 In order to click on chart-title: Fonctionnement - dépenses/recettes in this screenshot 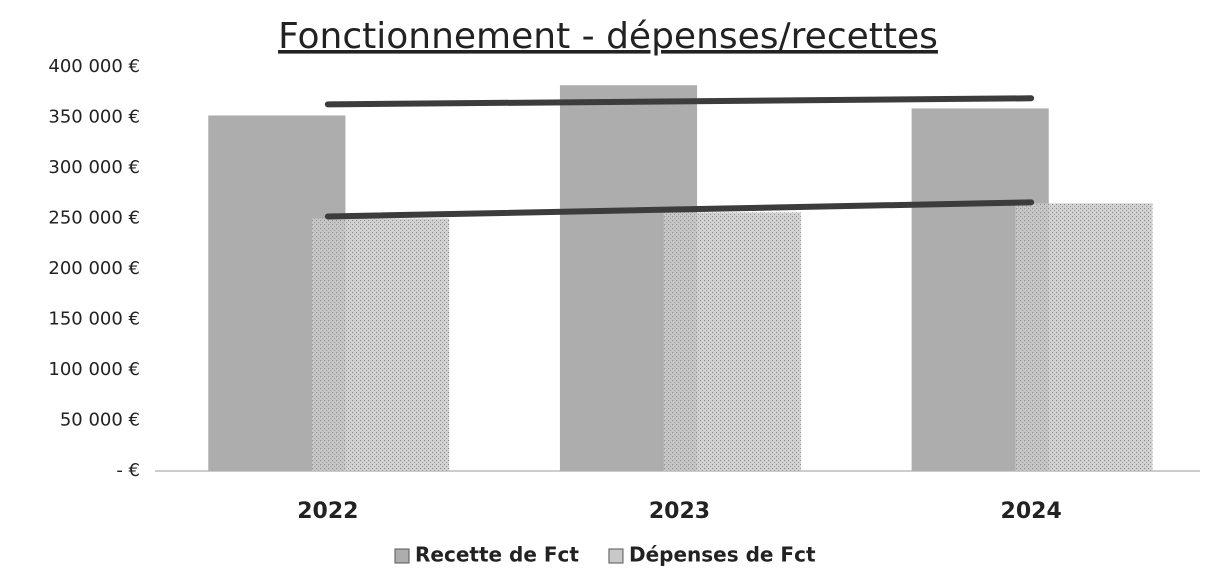, I will do `click(608, 36)`.